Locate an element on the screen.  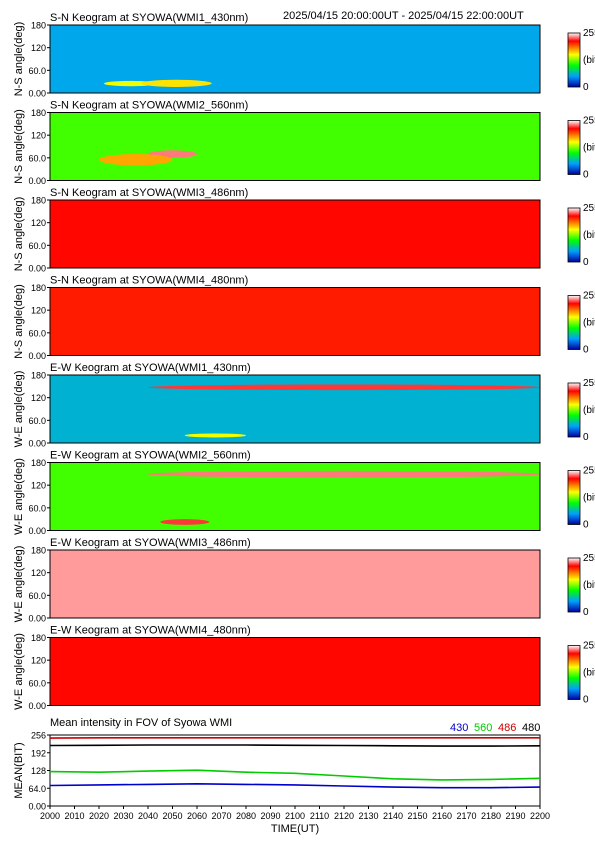
panel-title: S-N Keogram at SYOWA(WMI2_560nm) is located at coordinates (149, 106).